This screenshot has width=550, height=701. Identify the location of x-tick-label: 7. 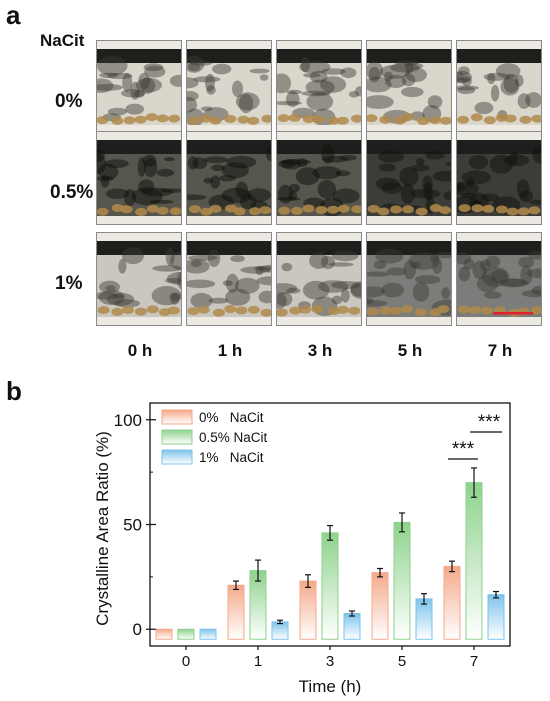
(474, 661).